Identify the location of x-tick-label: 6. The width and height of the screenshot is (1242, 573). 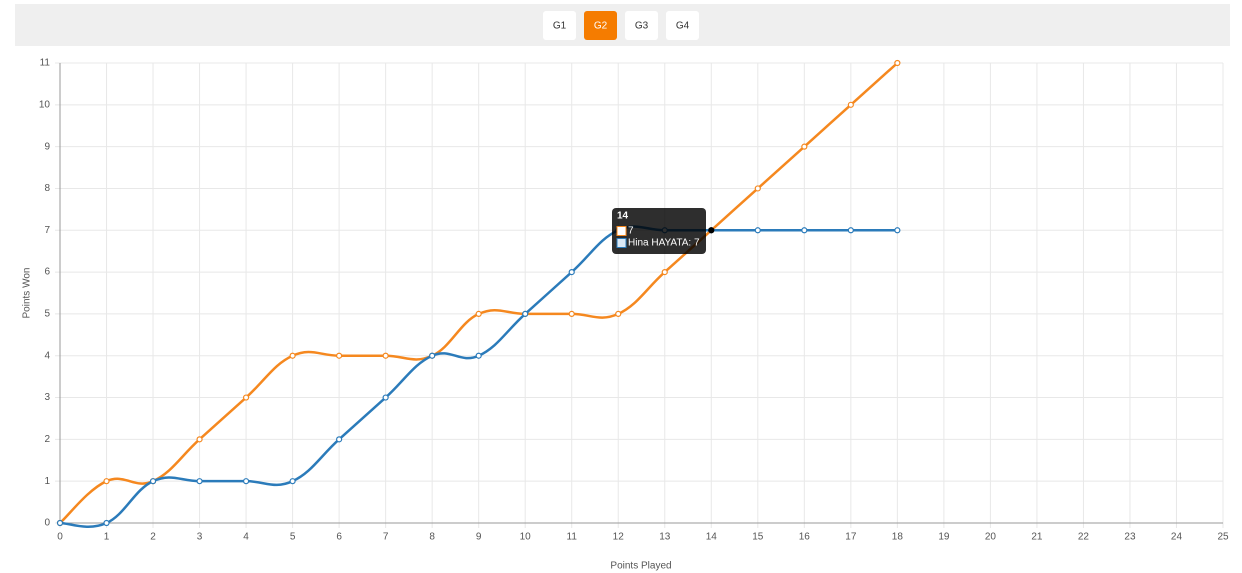
(339, 537).